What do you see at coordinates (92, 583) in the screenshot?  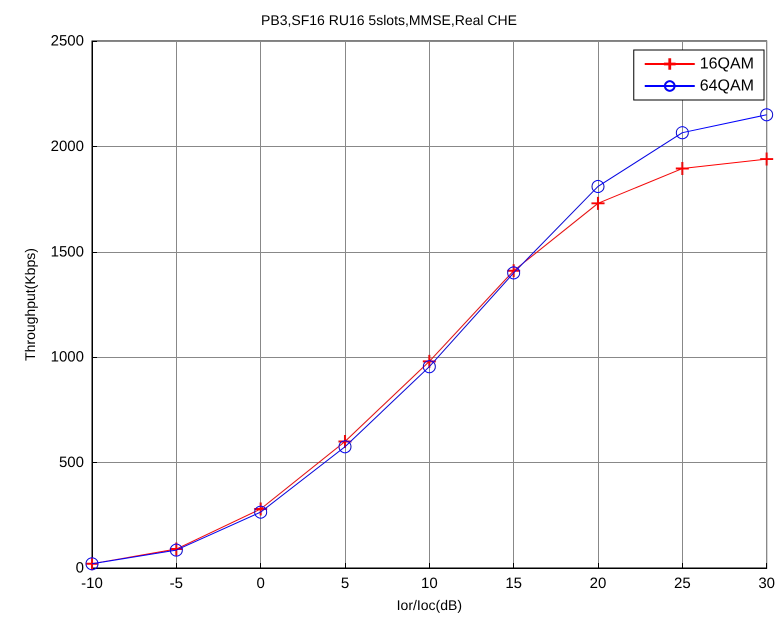 I see `x-tick-label: -10` at bounding box center [92, 583].